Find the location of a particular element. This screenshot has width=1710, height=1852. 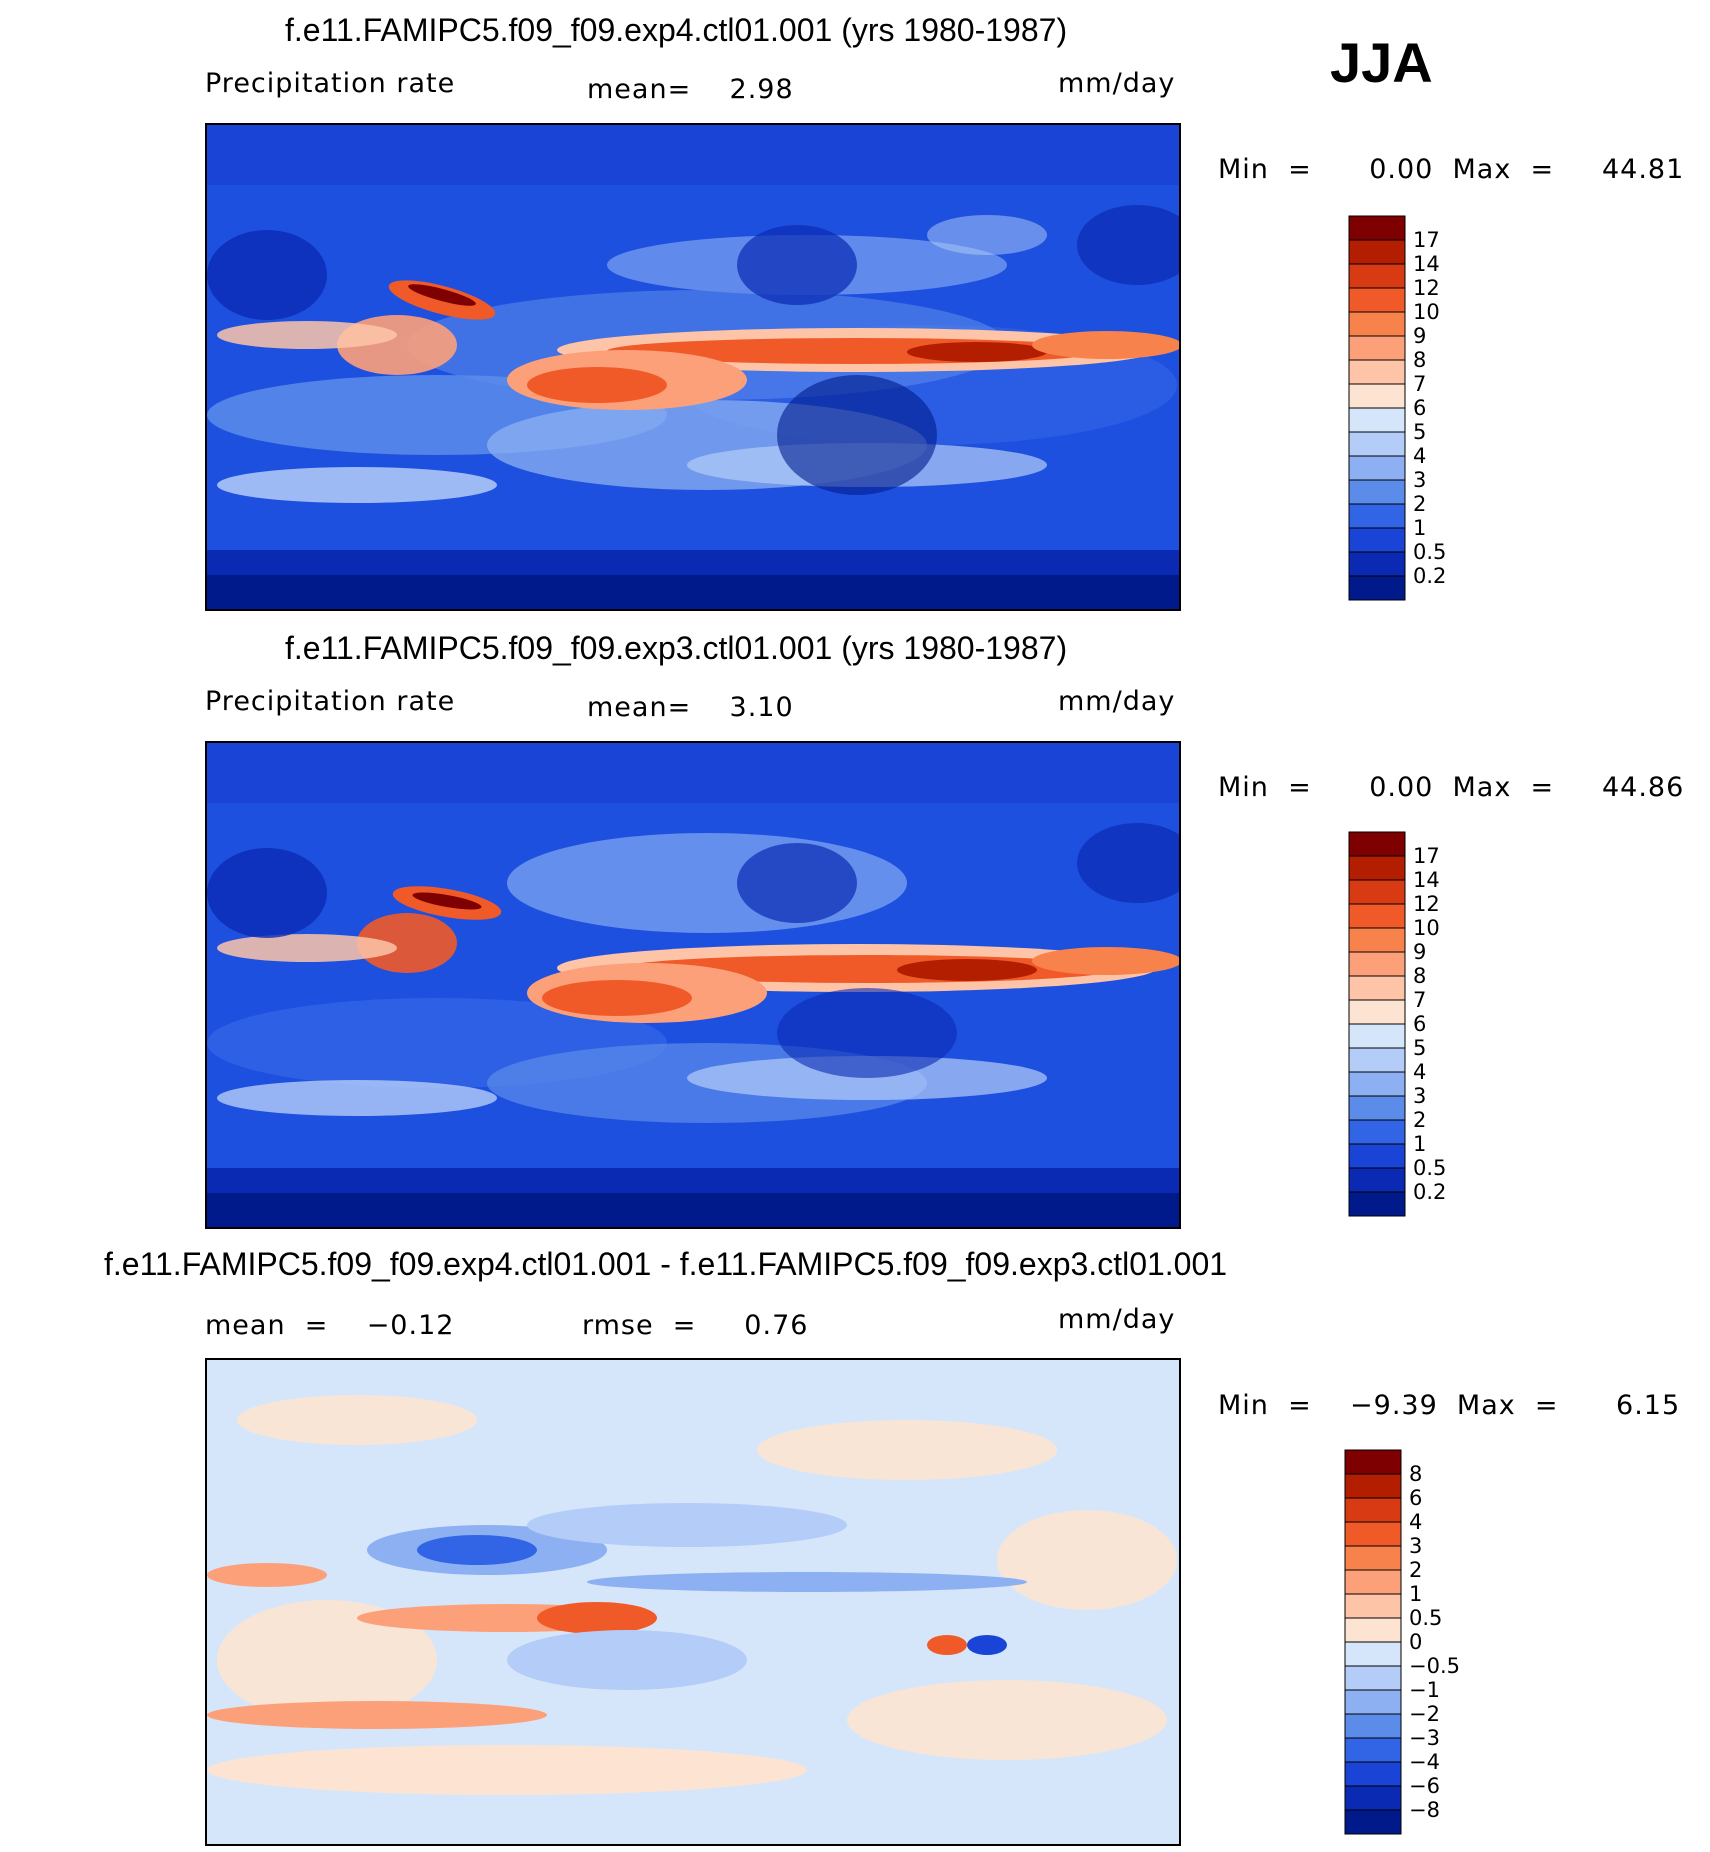

colorbar-tick-label: 14 is located at coordinates (1426, 264).